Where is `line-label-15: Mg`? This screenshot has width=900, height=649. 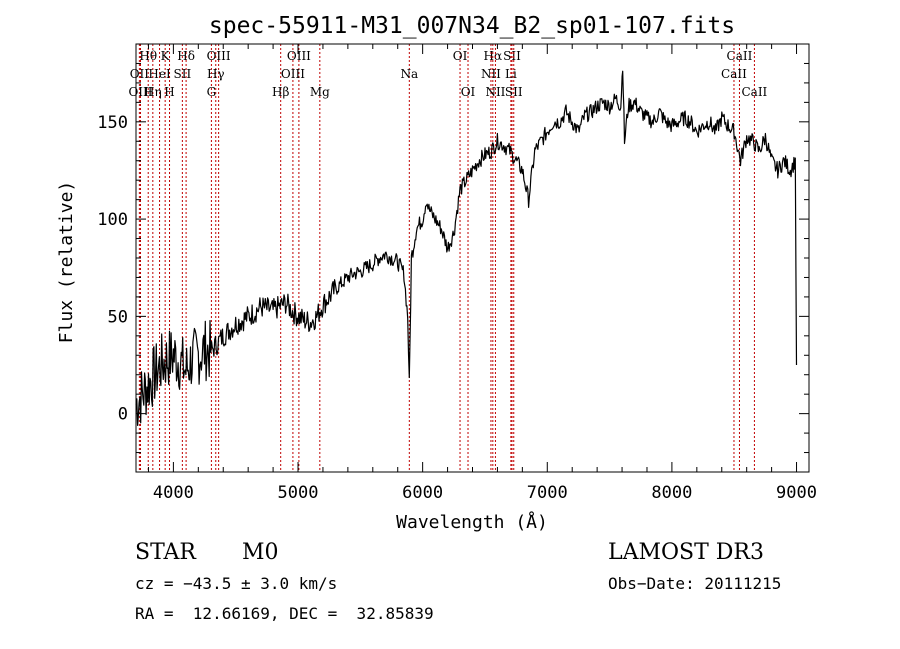 line-label-15: Mg is located at coordinates (320, 92).